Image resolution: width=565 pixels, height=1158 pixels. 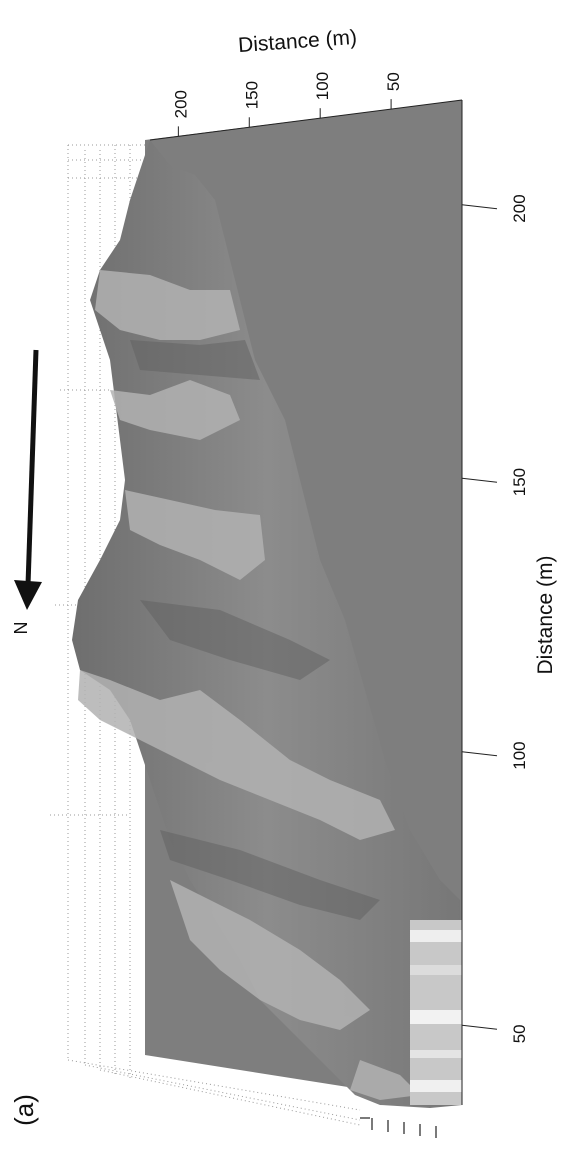 What do you see at coordinates (24, 1110) in the screenshot?
I see `panel-label: (a)` at bounding box center [24, 1110].